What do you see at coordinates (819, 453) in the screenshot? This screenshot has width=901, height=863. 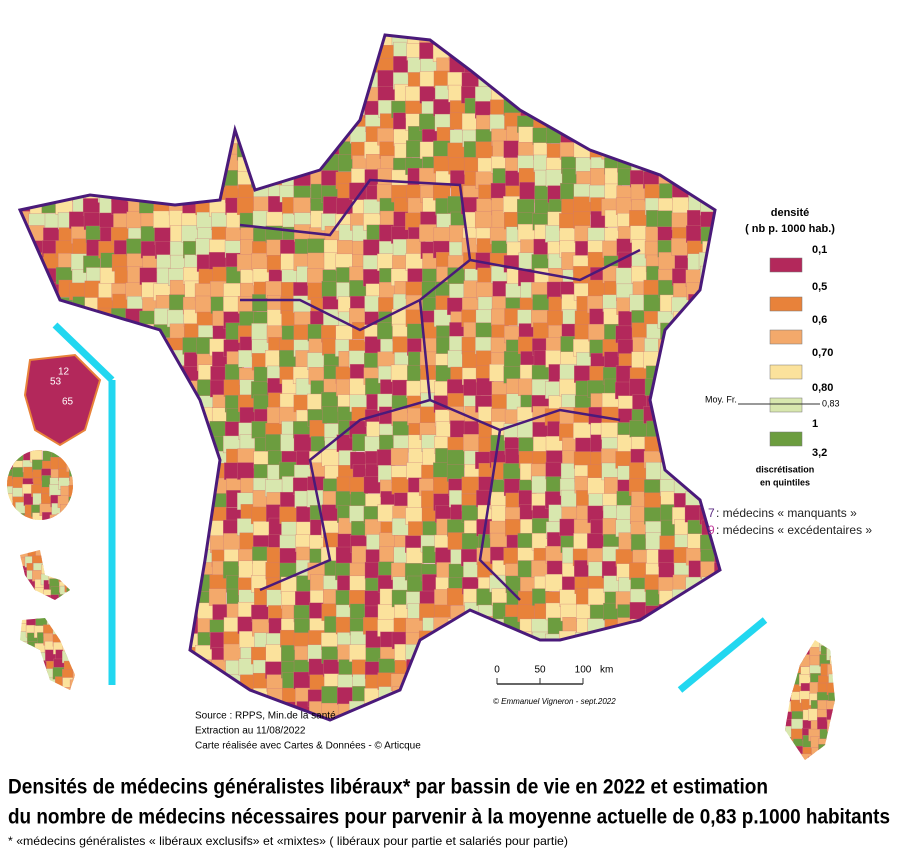 I see `legend-break: 3,2` at bounding box center [819, 453].